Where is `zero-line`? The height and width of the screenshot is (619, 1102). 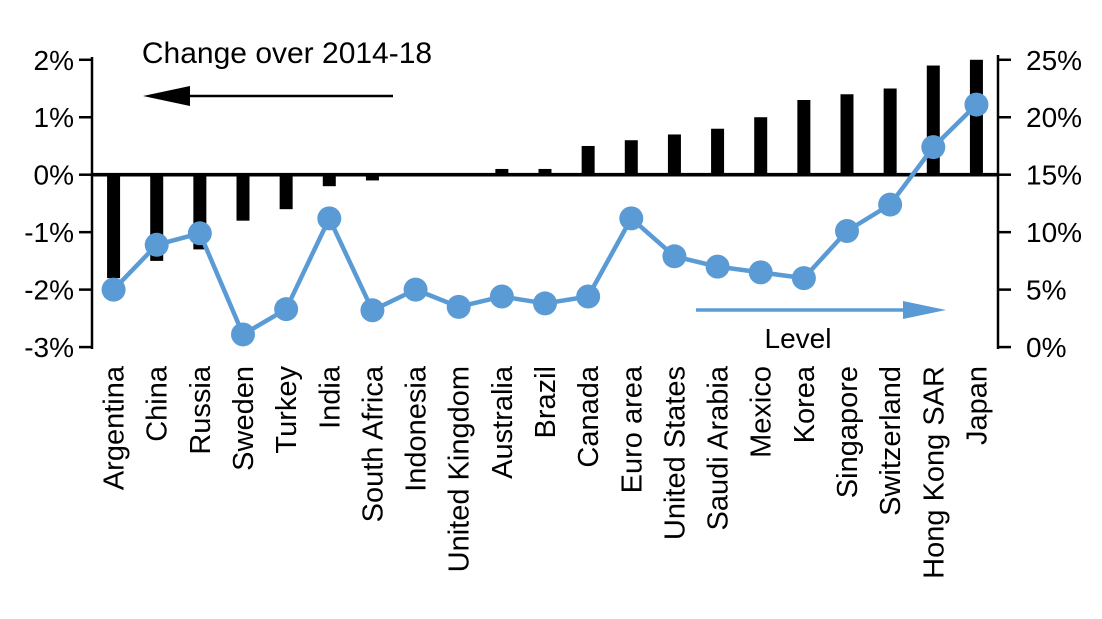
zero-line is located at coordinates (545, 174).